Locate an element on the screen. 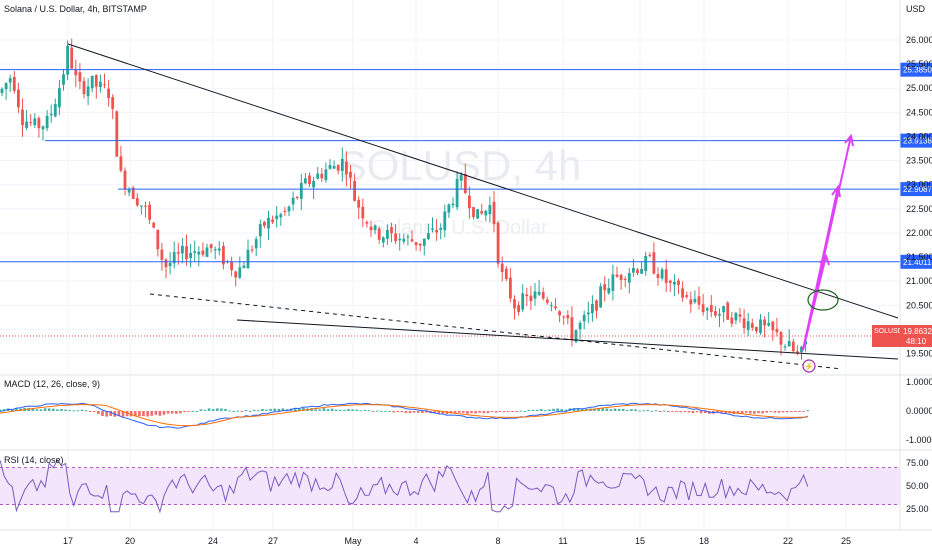 This screenshot has width=932, height=550. projection-arrows is located at coordinates (828, 242).